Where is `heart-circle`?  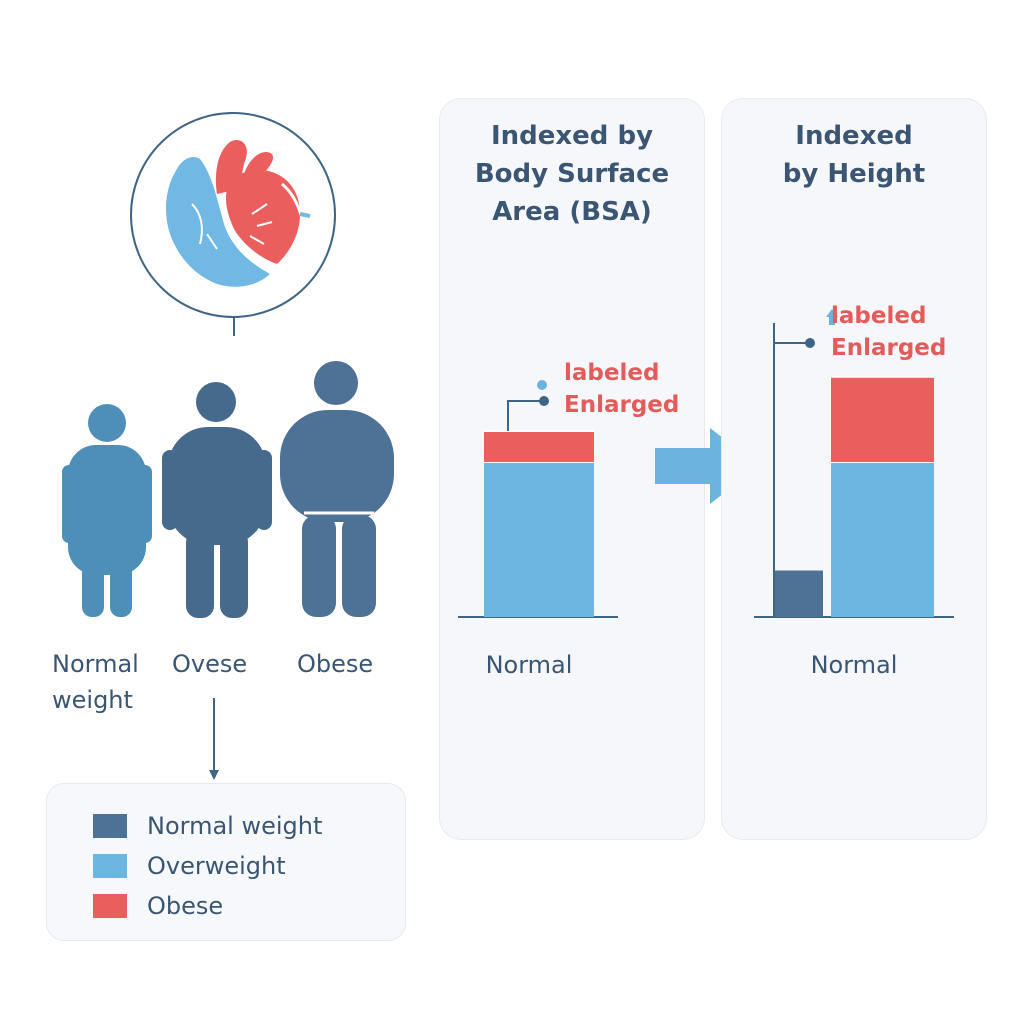
heart-circle is located at coordinates (233, 215).